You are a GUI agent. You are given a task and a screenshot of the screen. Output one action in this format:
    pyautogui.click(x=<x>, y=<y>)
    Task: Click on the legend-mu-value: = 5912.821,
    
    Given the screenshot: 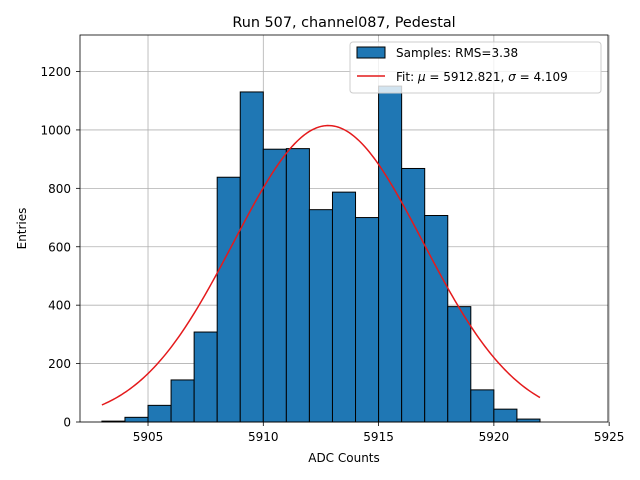 What is the action you would take?
    pyautogui.click(x=467, y=77)
    